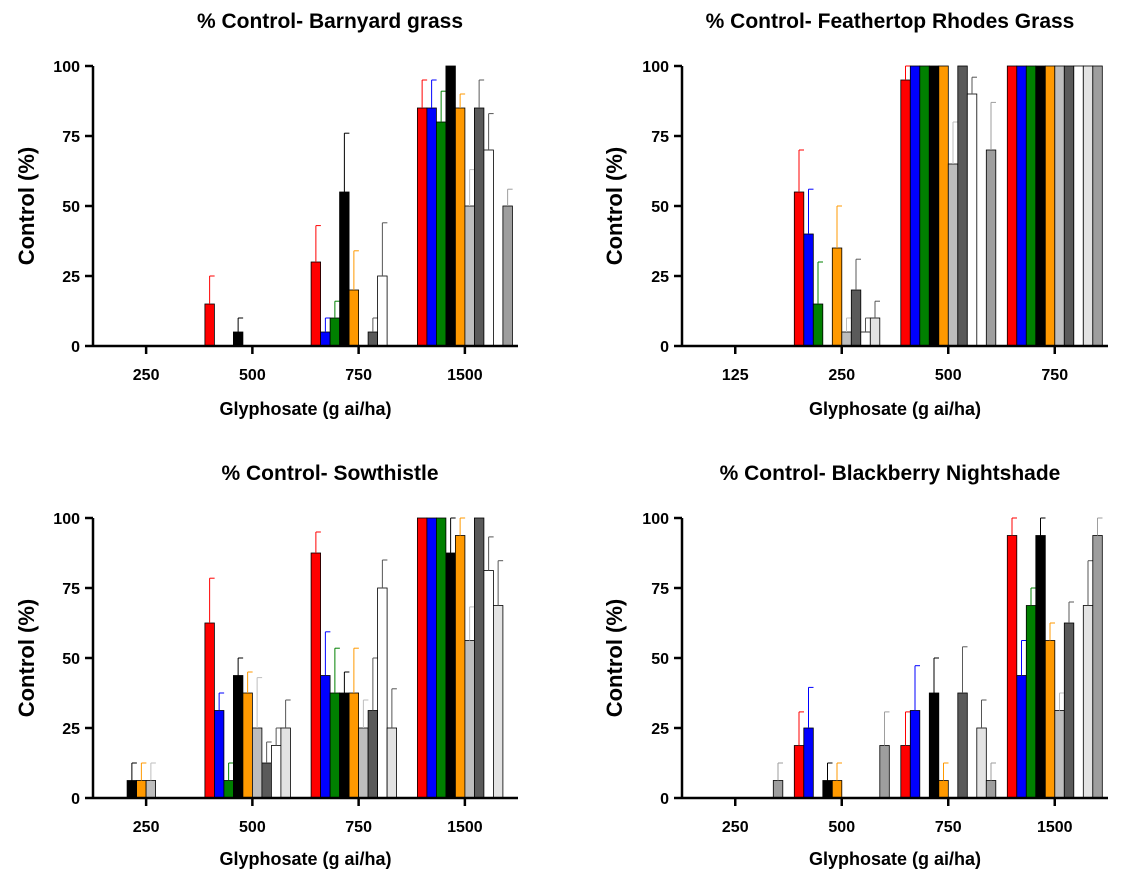  Describe the element at coordinates (75, 347) in the screenshot. I see `y-tick-label: 0` at that location.